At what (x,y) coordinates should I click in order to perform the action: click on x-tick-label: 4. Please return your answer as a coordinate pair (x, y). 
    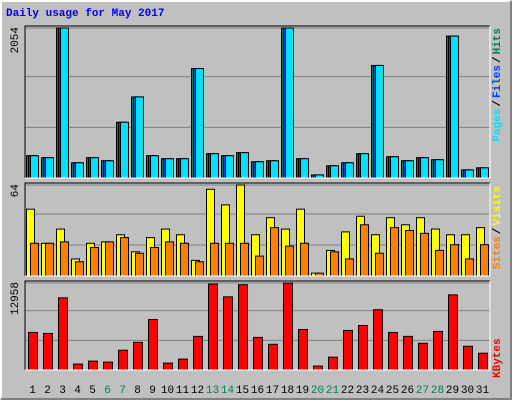
    Looking at the image, I should click on (77, 391).